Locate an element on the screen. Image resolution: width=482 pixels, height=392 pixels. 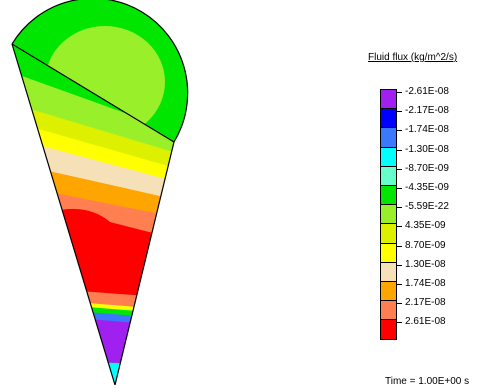
legend-label: -8.70E-09 is located at coordinates (427, 168).